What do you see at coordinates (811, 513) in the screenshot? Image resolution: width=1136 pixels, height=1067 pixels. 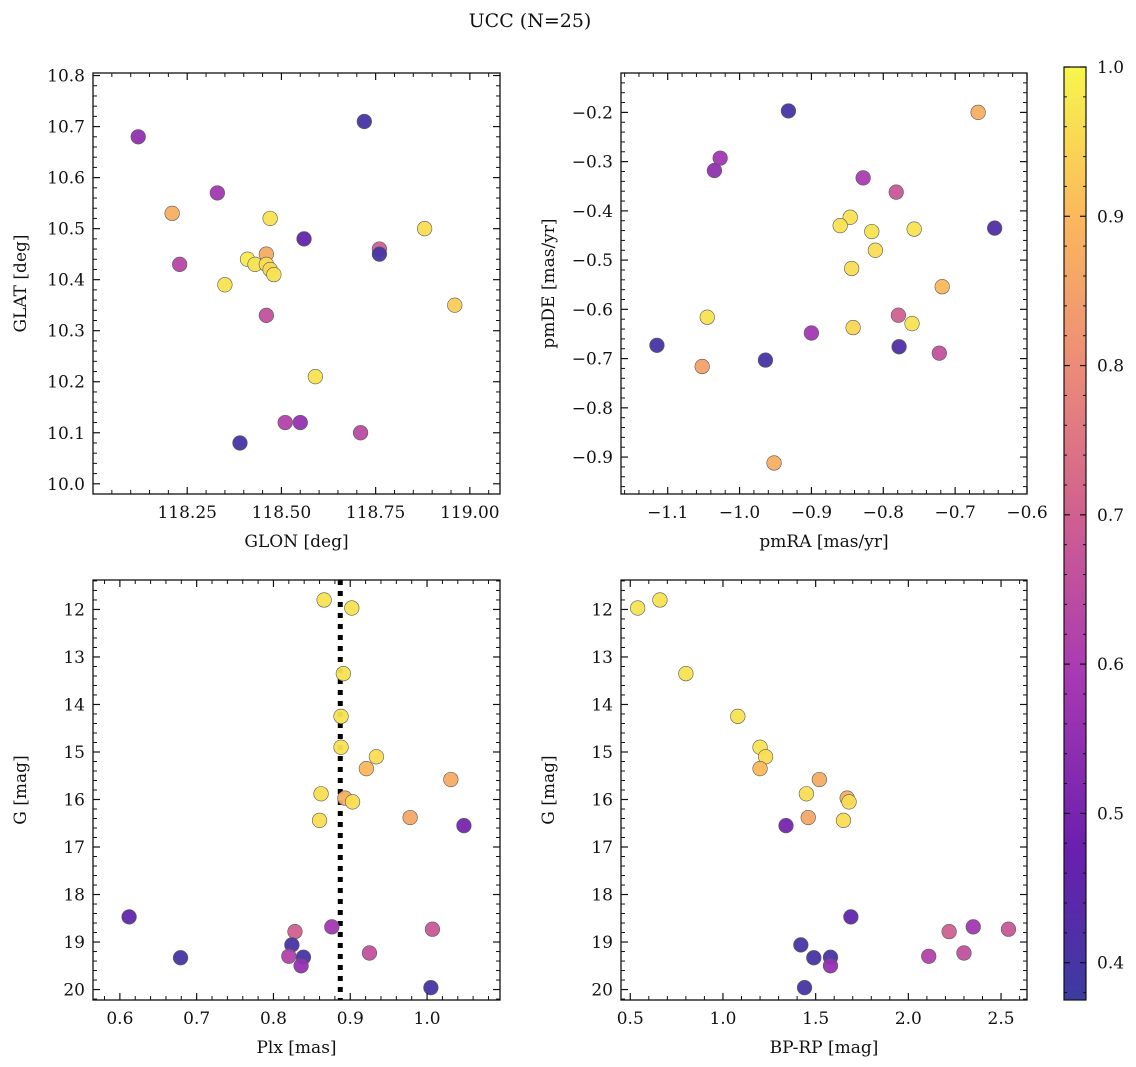 I see `x-tick-label: −0.9` at bounding box center [811, 513].